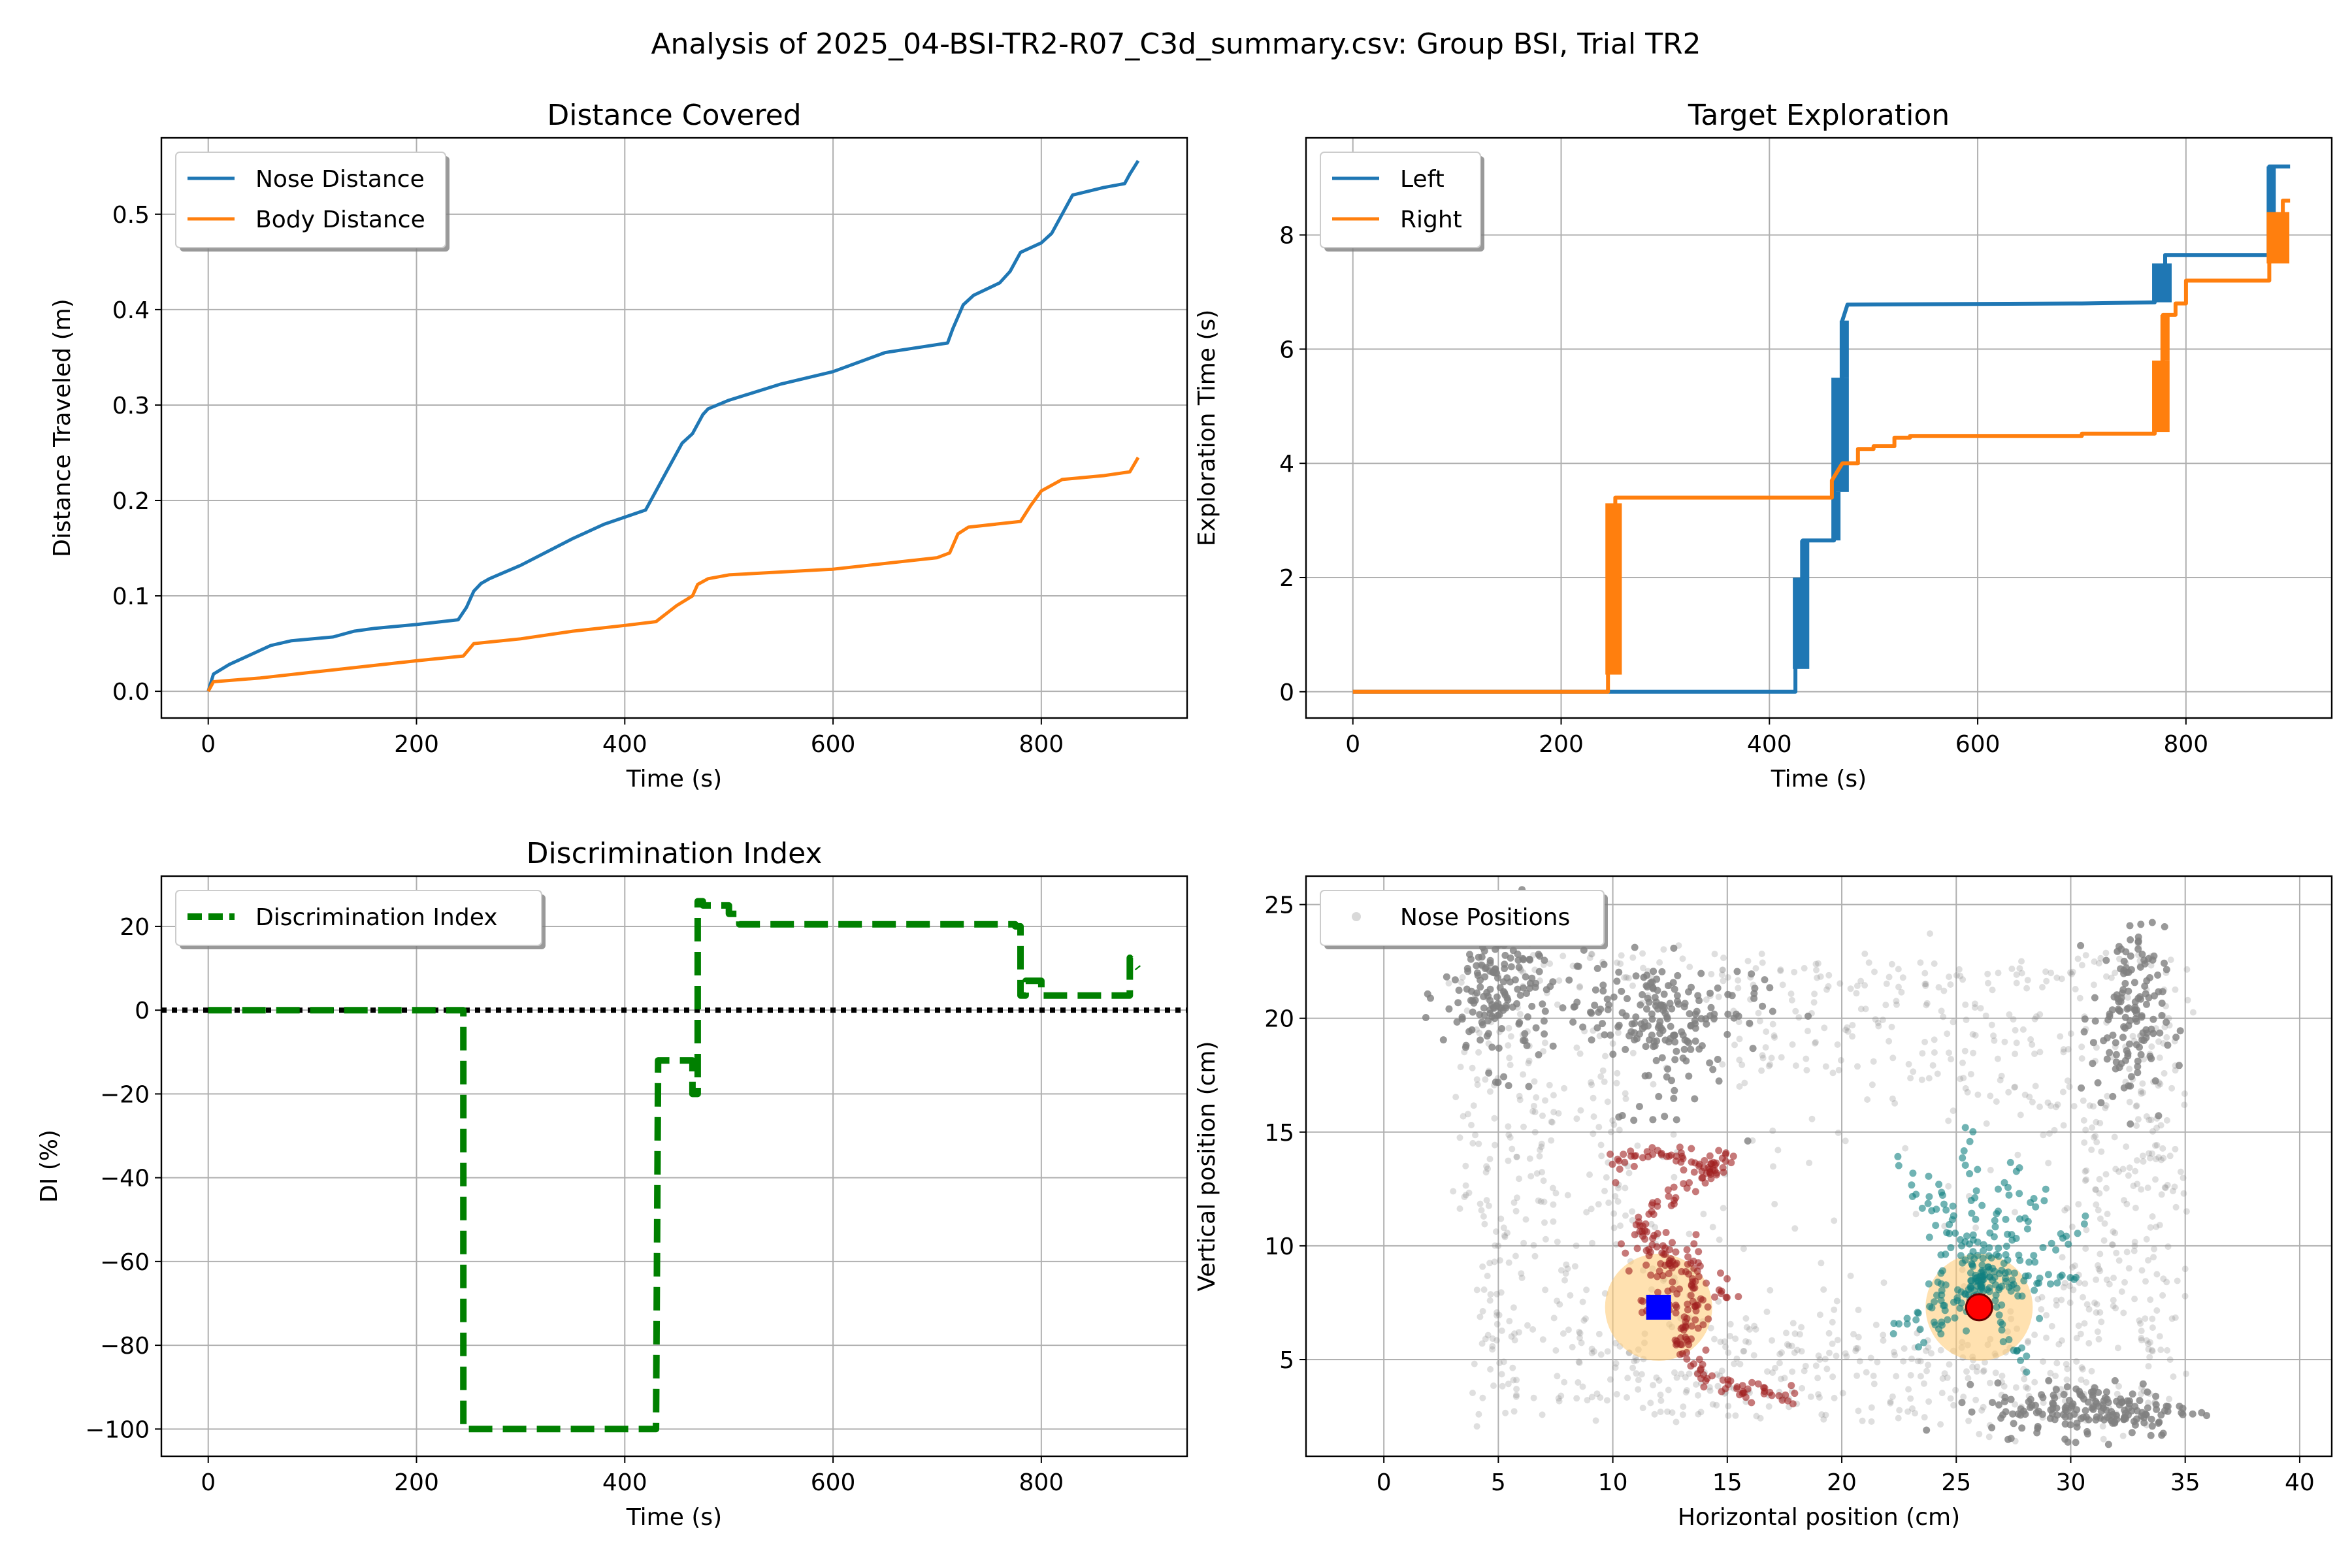 Image resolution: width=2352 pixels, height=1568 pixels. What do you see at coordinates (674, 779) in the screenshot?
I see `x-axis-label: Time (s)` at bounding box center [674, 779].